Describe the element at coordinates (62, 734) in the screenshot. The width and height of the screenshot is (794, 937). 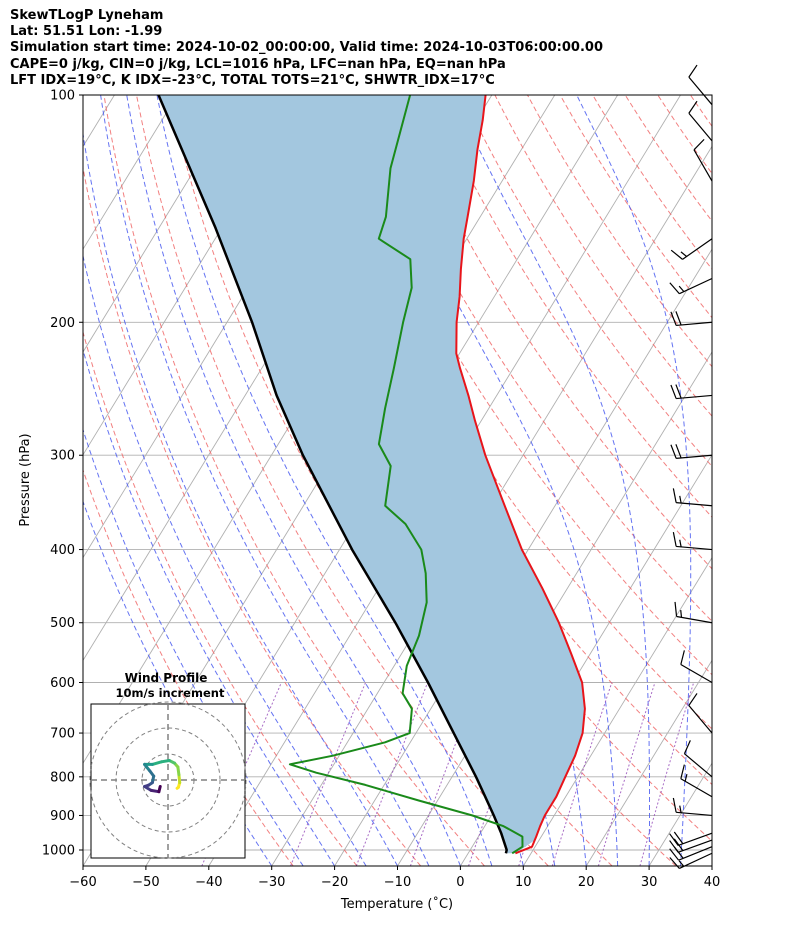
I see `y-tick-label: 700` at that location.